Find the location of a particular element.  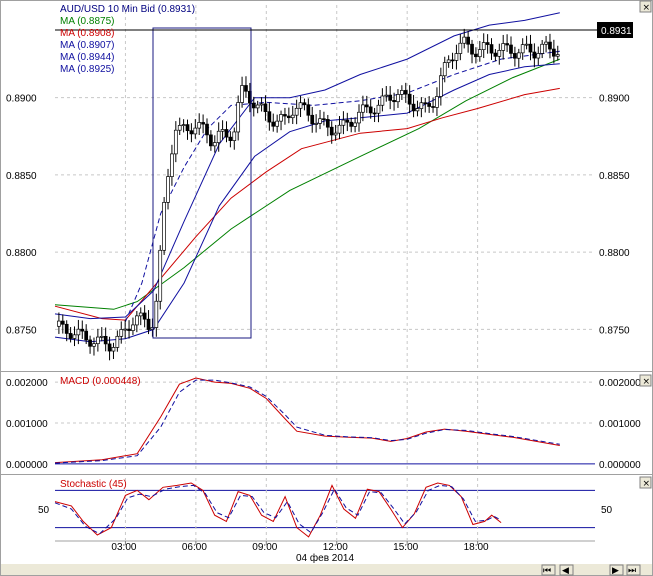

y-tick-label: 0.8750 is located at coordinates (21, 330).